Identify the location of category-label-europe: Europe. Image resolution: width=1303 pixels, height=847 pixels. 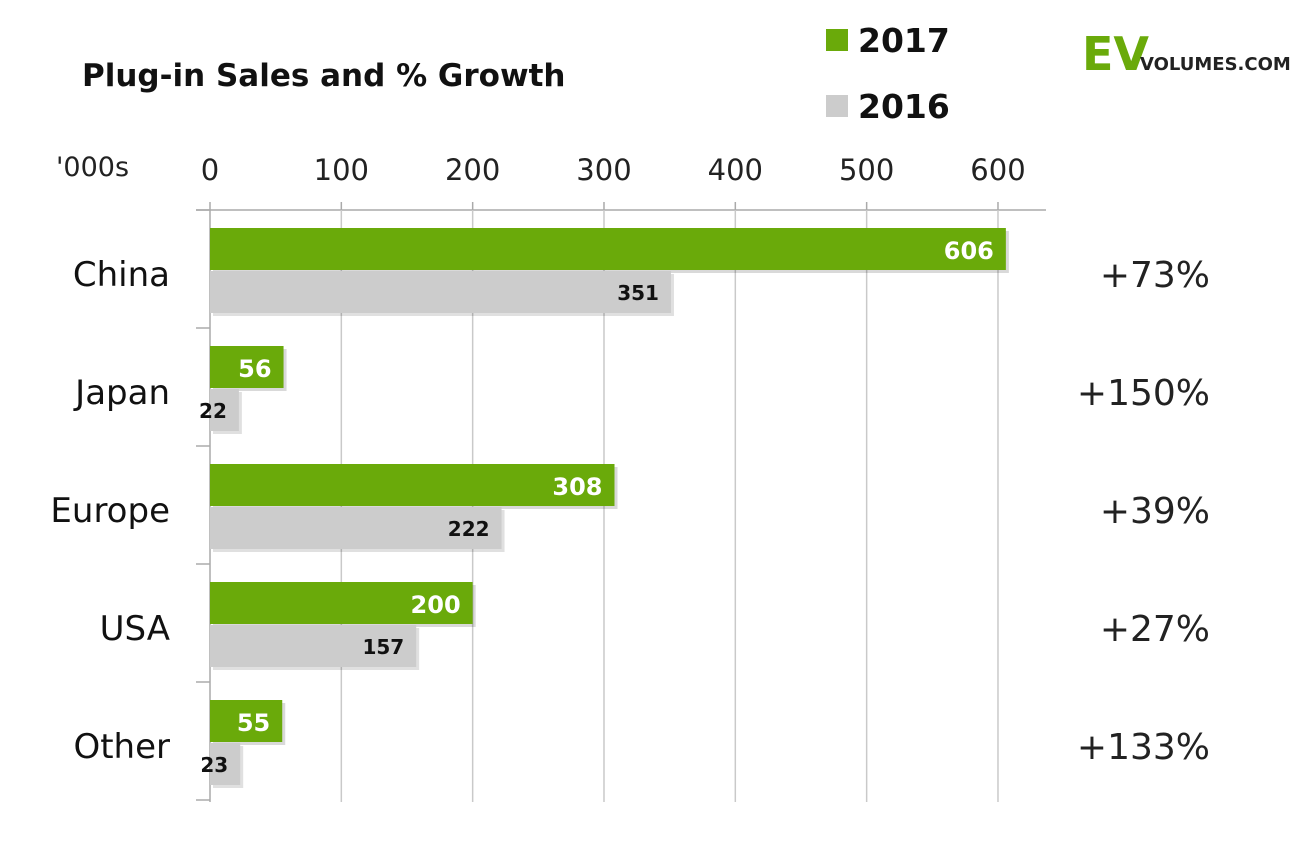
(110, 511).